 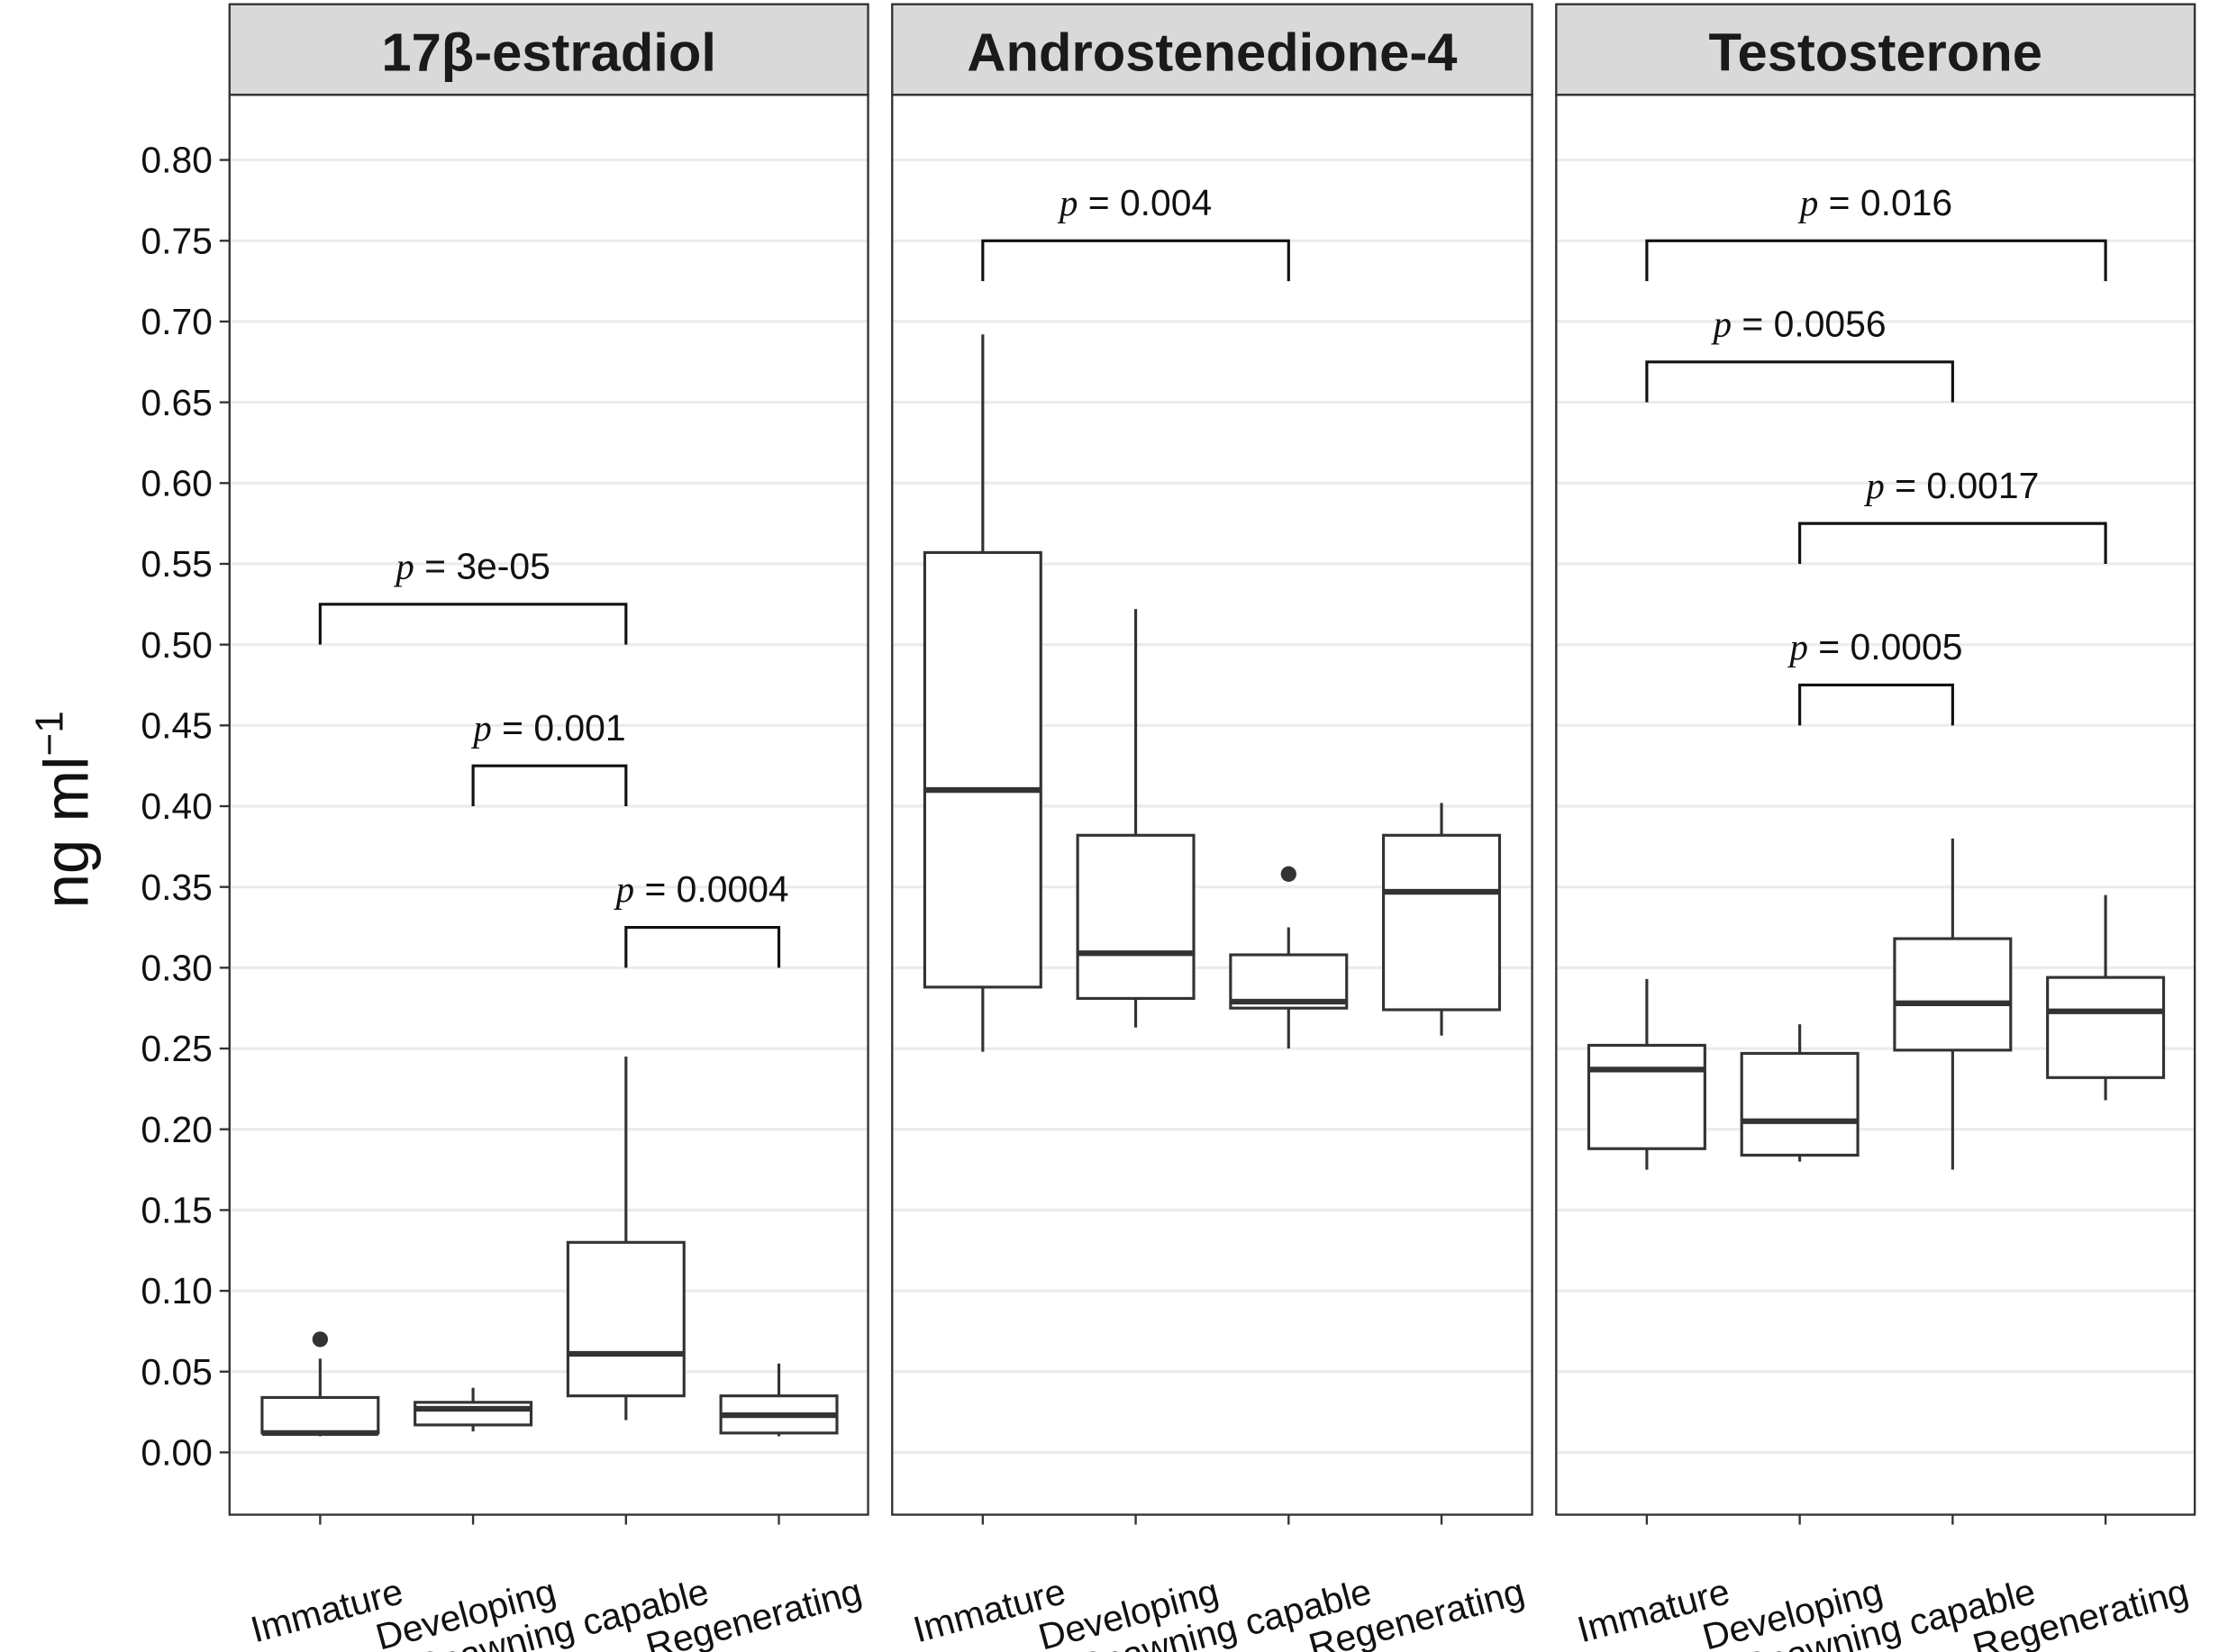 I want to click on y-tick-label: 0.15, so click(x=177, y=1210).